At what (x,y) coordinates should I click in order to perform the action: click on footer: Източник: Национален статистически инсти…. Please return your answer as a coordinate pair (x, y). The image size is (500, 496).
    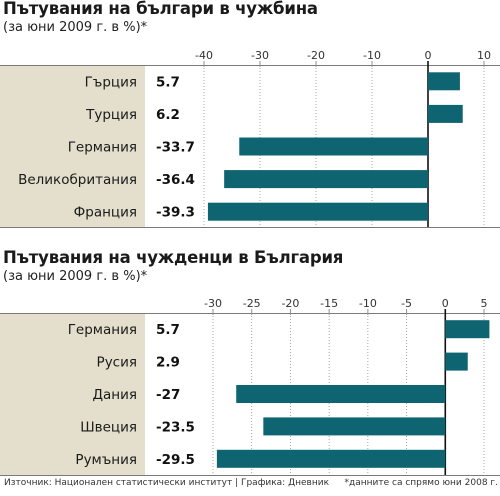
    Looking at the image, I should click on (251, 483).